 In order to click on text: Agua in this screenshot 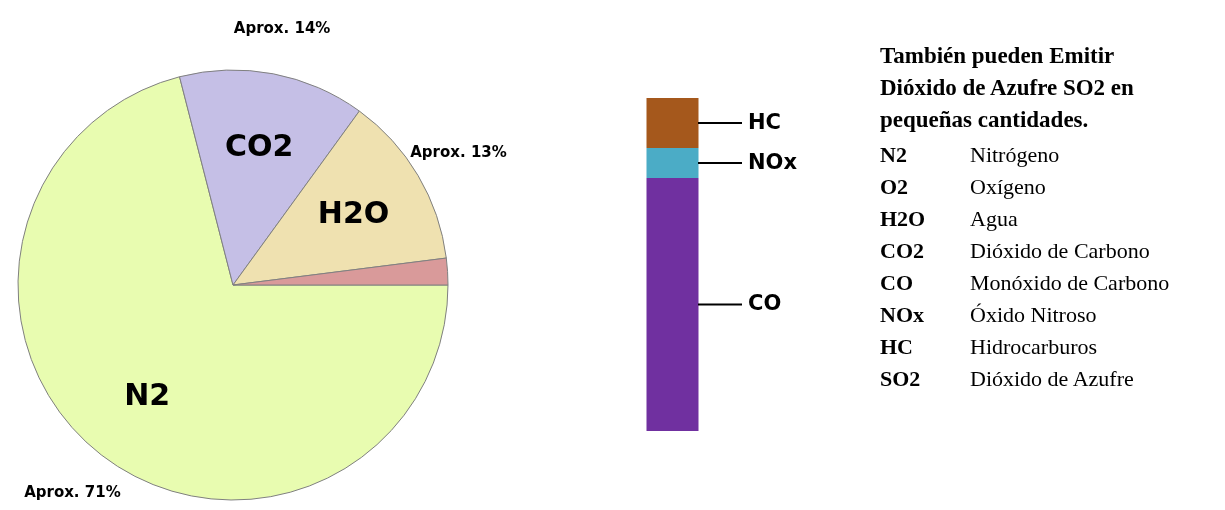, I will do `click(994, 218)`.